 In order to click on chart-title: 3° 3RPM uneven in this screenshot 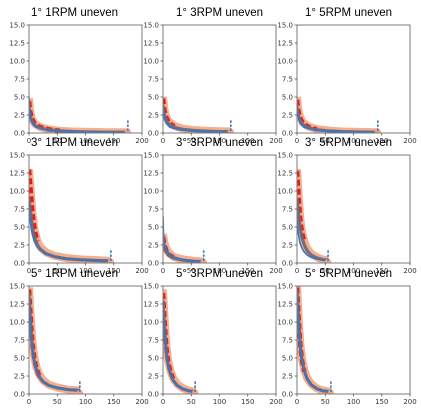, I will do `click(219, 143)`.